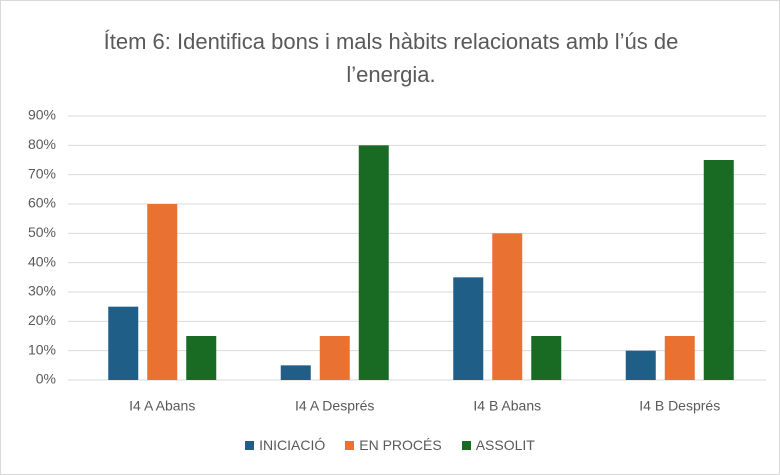 This screenshot has width=780, height=475. What do you see at coordinates (42, 203) in the screenshot?
I see `y-tick-label: 60%` at bounding box center [42, 203].